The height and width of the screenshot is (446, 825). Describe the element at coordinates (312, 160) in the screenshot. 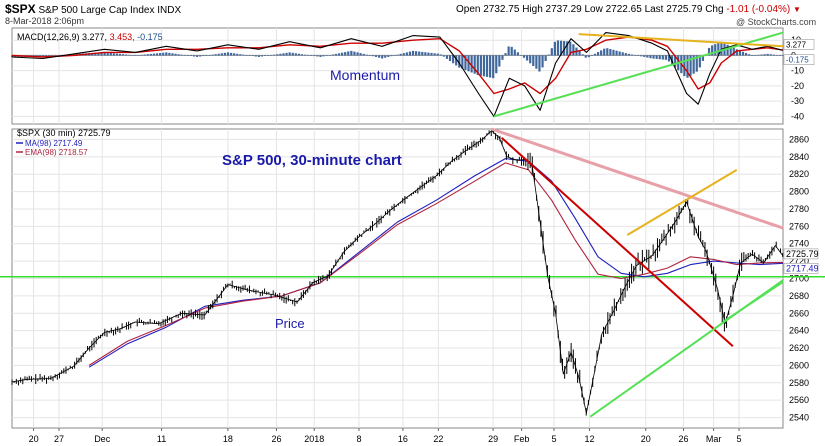

I see `chart-annotation-title: S&P 500, 30-minute chart` at that location.